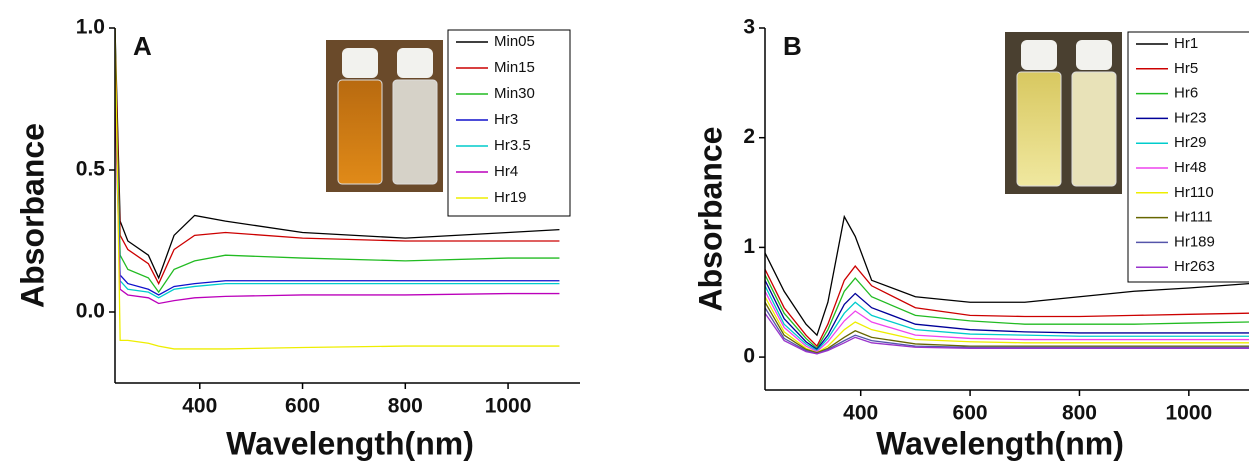 The height and width of the screenshot is (464, 1249). Describe the element at coordinates (1194, 241) in the screenshot. I see `legend-label: Hr189` at that location.